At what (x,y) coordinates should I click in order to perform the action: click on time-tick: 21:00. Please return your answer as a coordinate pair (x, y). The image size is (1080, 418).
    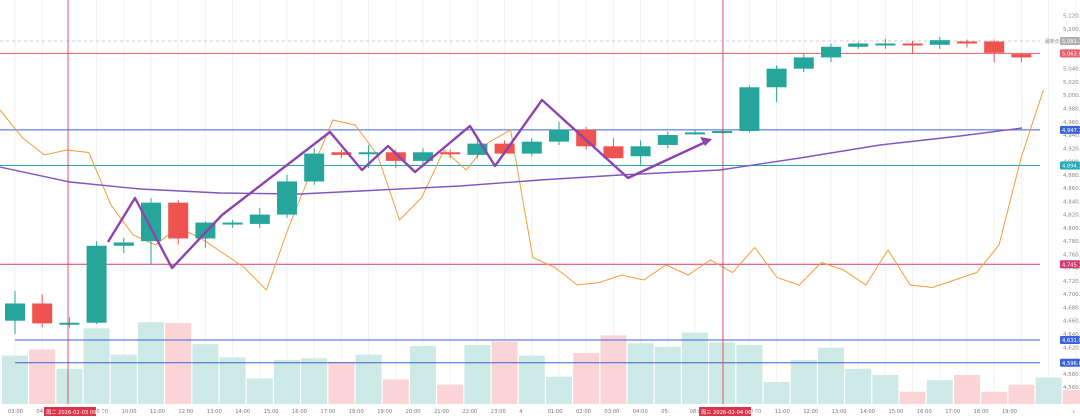
    Looking at the image, I should click on (441, 412).